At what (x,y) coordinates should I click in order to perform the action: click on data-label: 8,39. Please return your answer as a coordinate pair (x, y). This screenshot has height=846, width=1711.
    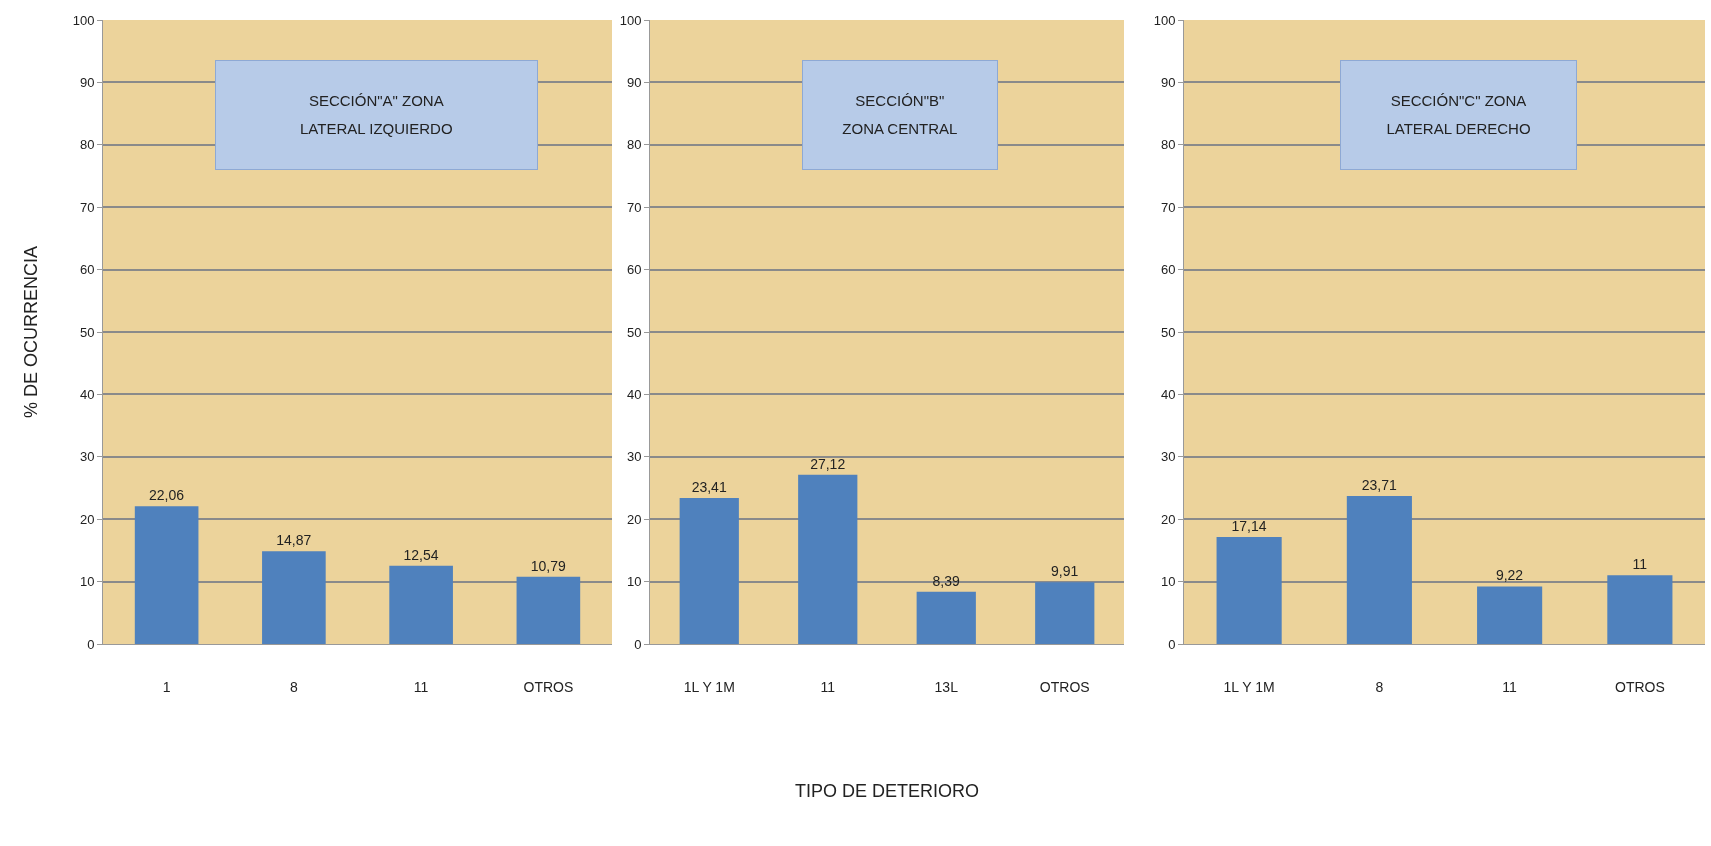
    Looking at the image, I should click on (946, 580).